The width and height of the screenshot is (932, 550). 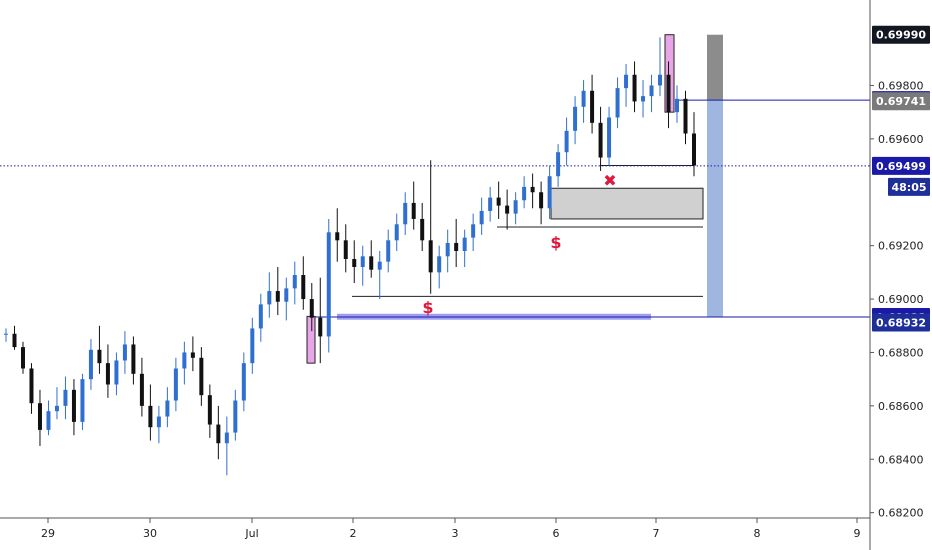 What do you see at coordinates (150, 533) in the screenshot?
I see `x-tick-label: 30` at bounding box center [150, 533].